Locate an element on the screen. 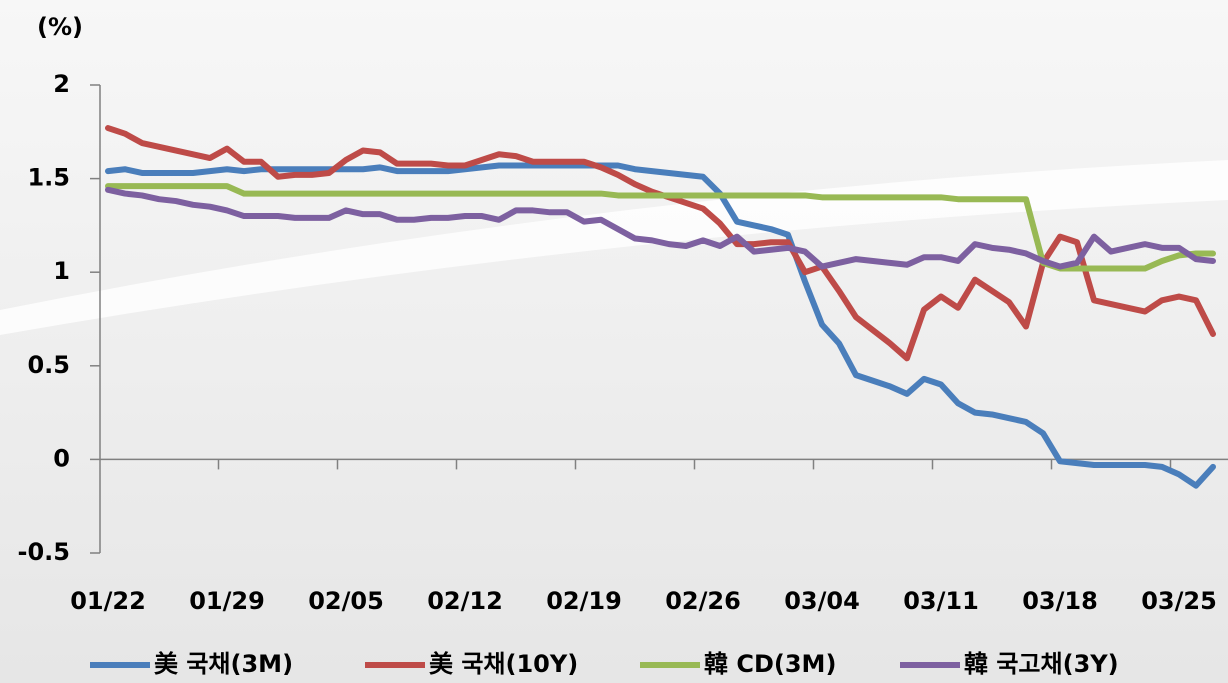 The height and width of the screenshot is (683, 1228). legend-label: 美 국채(3M) is located at coordinates (223, 664).